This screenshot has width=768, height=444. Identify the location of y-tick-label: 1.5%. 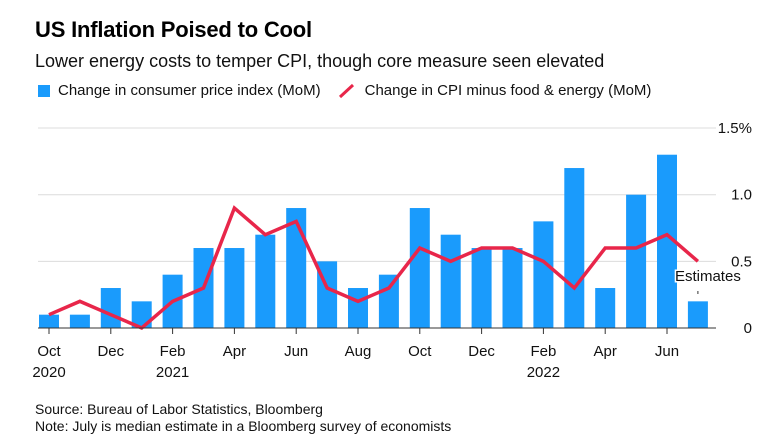
(735, 128).